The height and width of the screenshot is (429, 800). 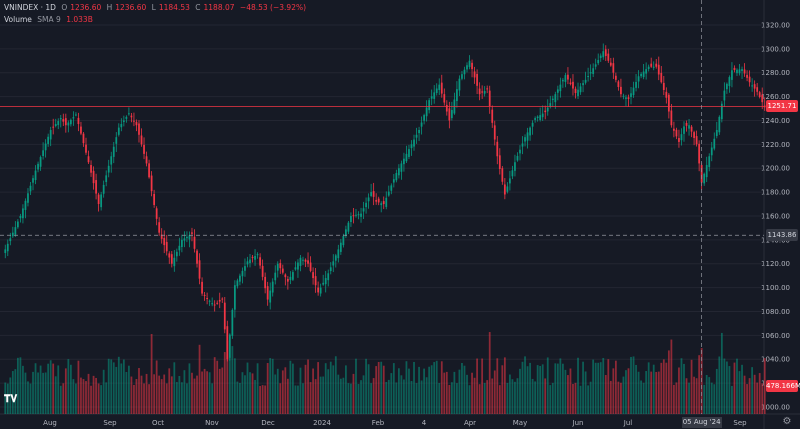 I want to click on gear-icon: ⚙, so click(x=787, y=421).